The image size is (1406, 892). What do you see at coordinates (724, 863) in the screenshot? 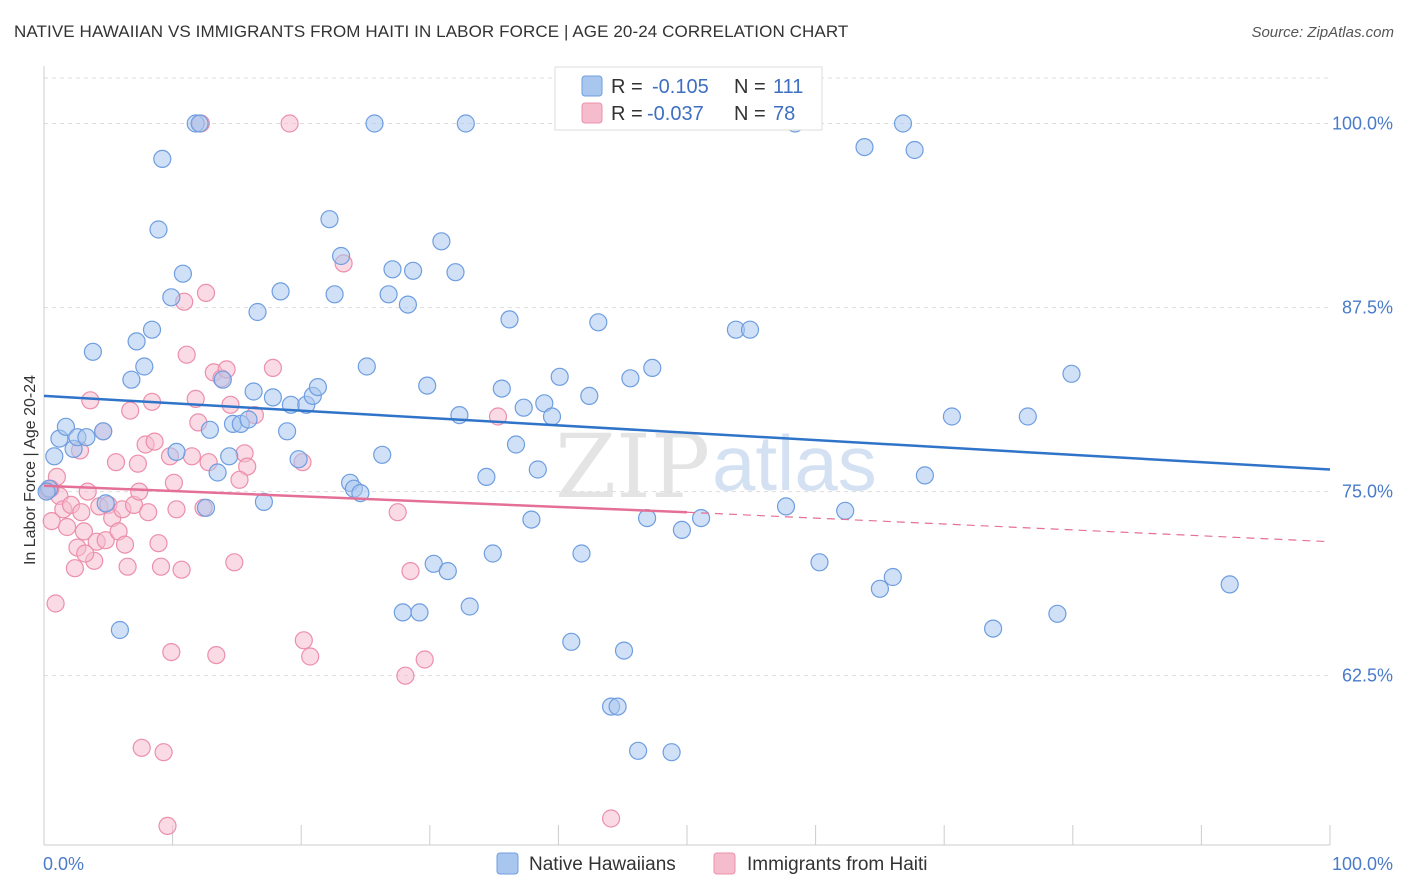
I see `bottom-legend-swatch-pink` at bounding box center [724, 863].